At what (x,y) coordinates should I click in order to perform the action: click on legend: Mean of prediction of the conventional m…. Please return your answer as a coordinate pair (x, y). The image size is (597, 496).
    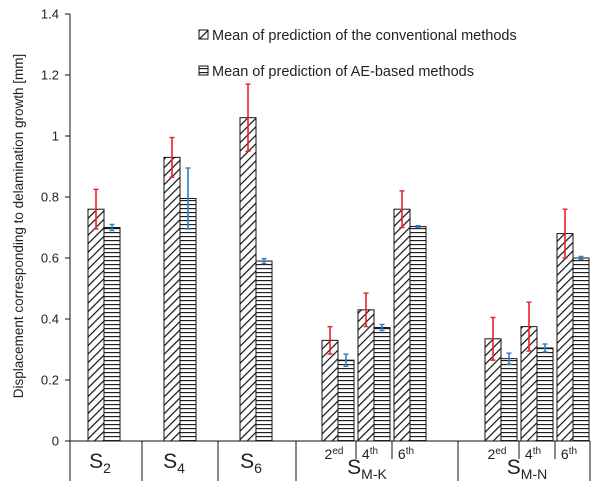
    Looking at the image, I should click on (357, 54).